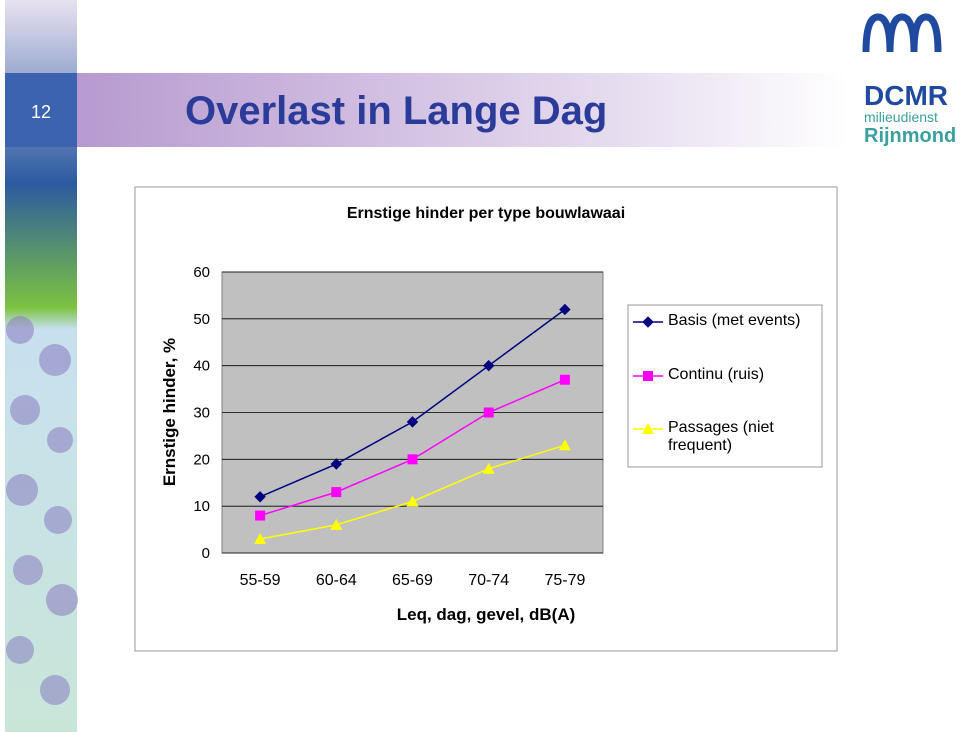 Image resolution: width=960 pixels, height=732 pixels. Describe the element at coordinates (906, 95) in the screenshot. I see `logo-name: DCMR` at that location.